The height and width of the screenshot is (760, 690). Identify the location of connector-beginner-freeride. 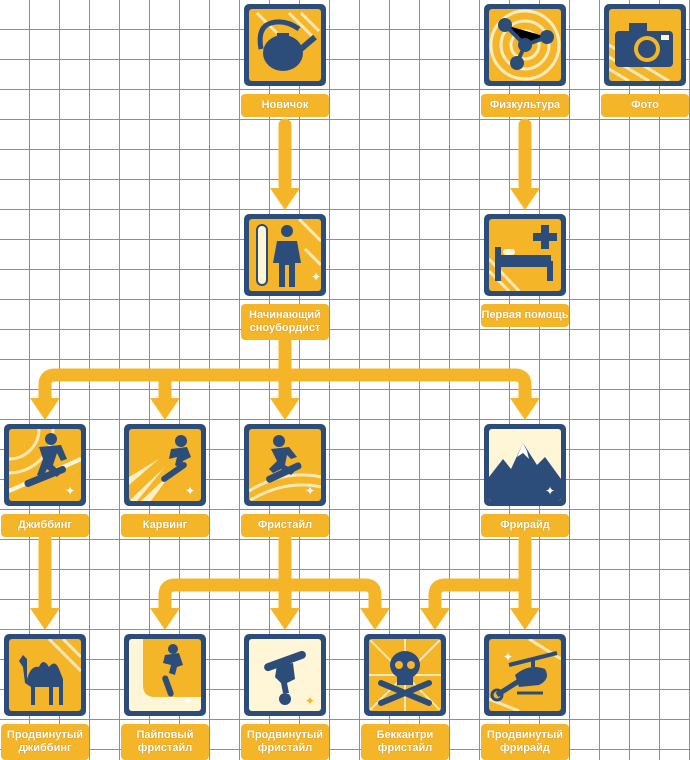
(405, 387).